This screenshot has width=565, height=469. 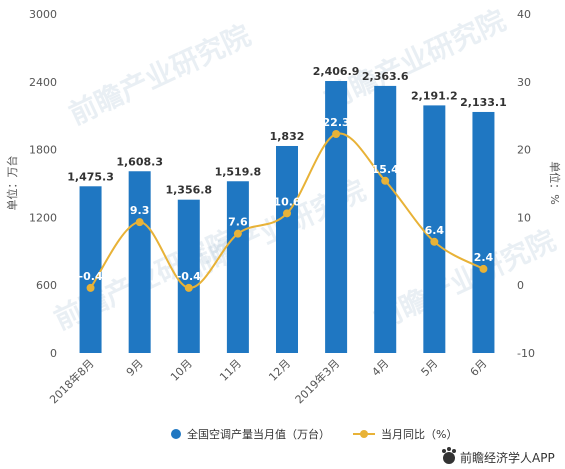 I want to click on x-axis-tick: 2018年8月, so click(x=71, y=381).